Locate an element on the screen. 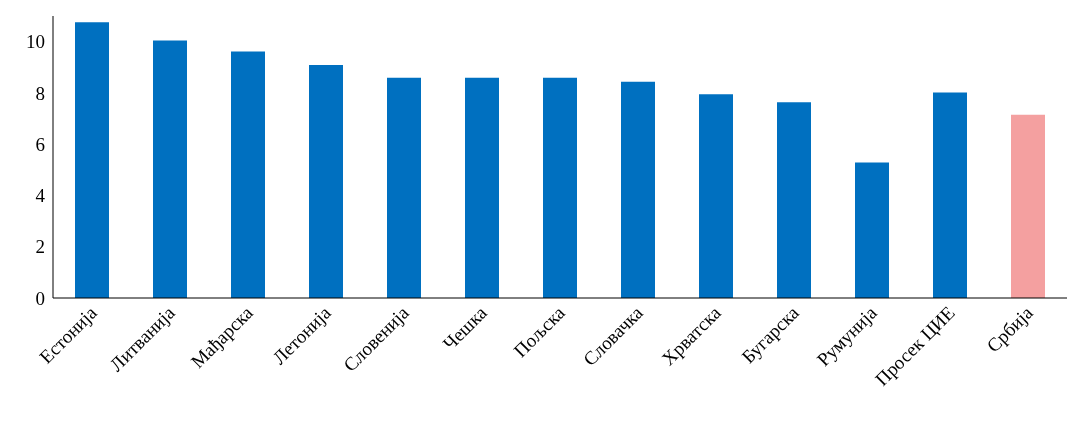  y-tick-label: 0 is located at coordinates (40, 298).